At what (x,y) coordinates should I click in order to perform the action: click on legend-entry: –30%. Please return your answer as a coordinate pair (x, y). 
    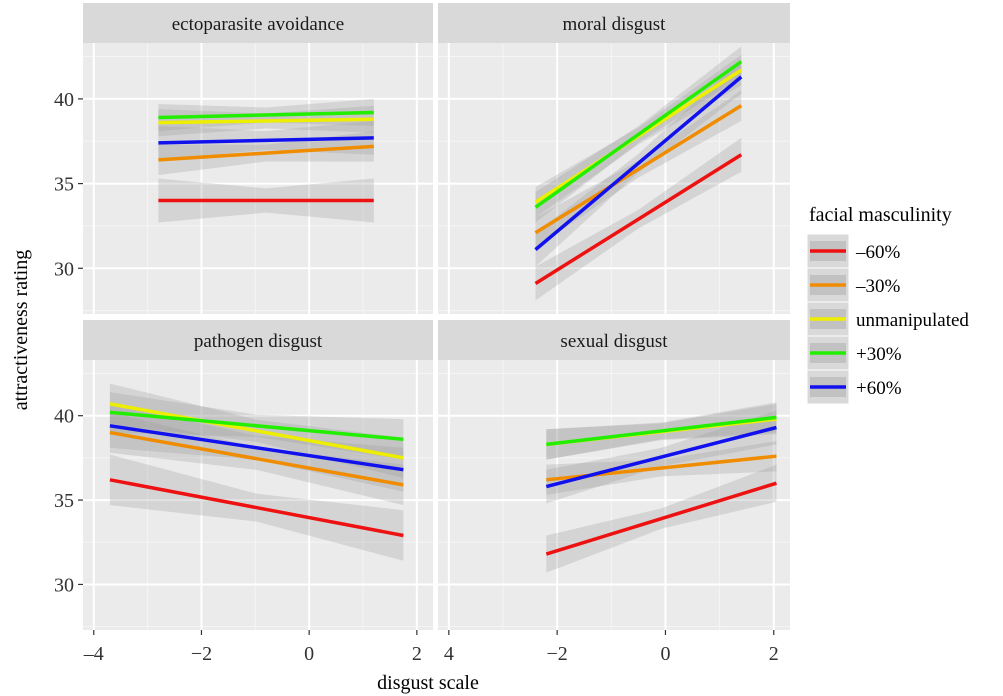
    Looking at the image, I should click on (853, 285).